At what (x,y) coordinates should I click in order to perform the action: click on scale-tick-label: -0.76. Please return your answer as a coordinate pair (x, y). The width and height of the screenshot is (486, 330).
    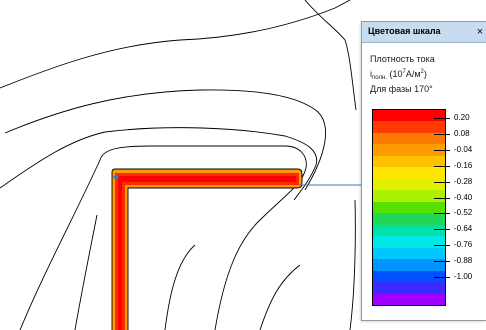
    Looking at the image, I should click on (463, 245).